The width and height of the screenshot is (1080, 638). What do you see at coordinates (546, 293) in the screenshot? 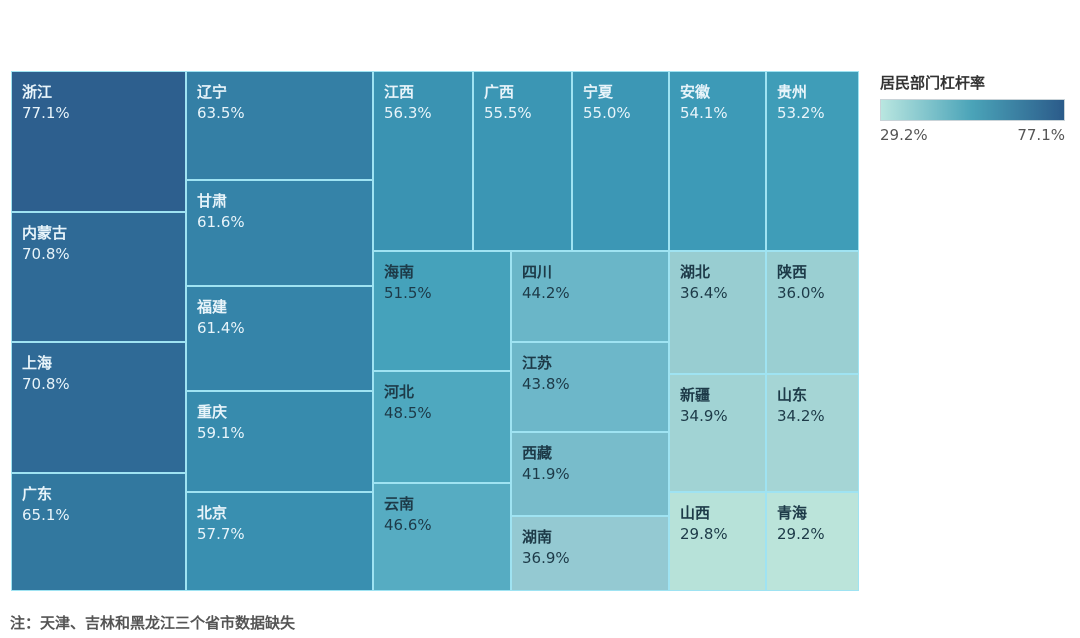
I see `tile-value: 44.2%` at bounding box center [546, 293].